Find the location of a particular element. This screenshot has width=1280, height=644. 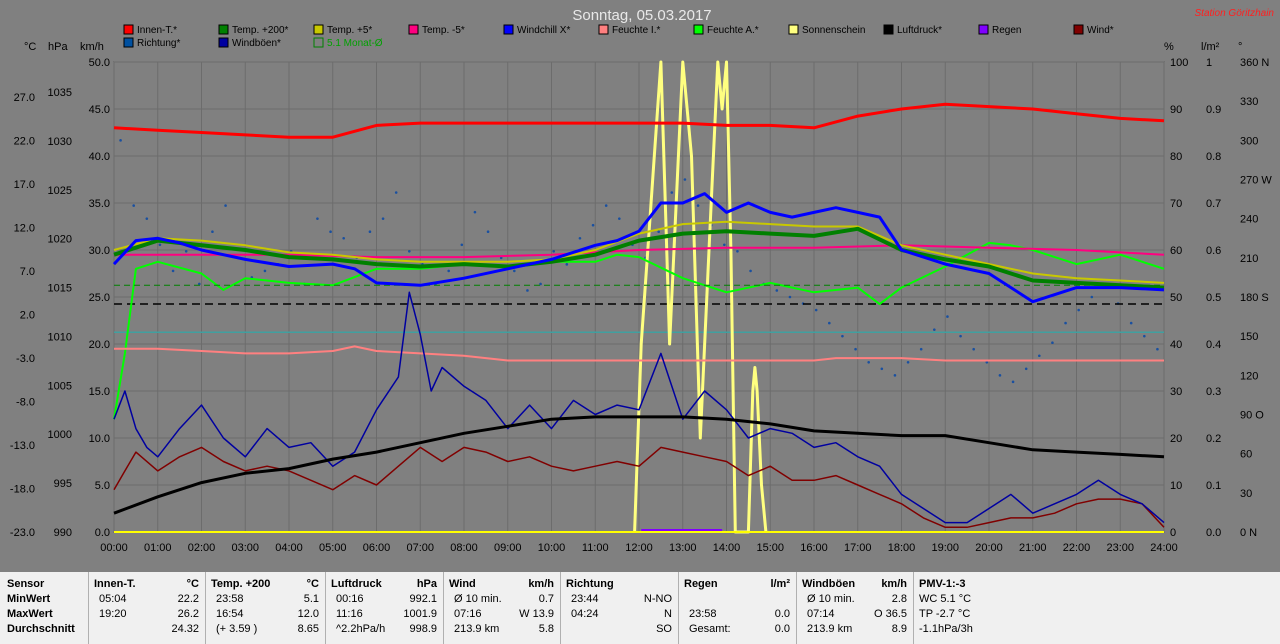

cell-label: 23:44 is located at coordinates (585, 599).